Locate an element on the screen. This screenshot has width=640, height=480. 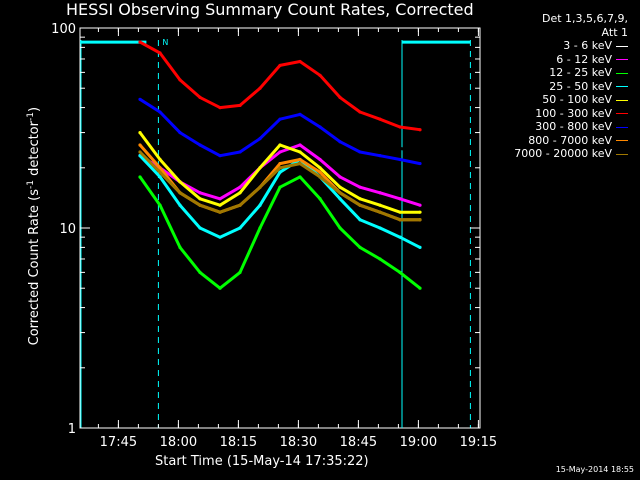
x-tick-label: 18:45 is located at coordinates (358, 442).